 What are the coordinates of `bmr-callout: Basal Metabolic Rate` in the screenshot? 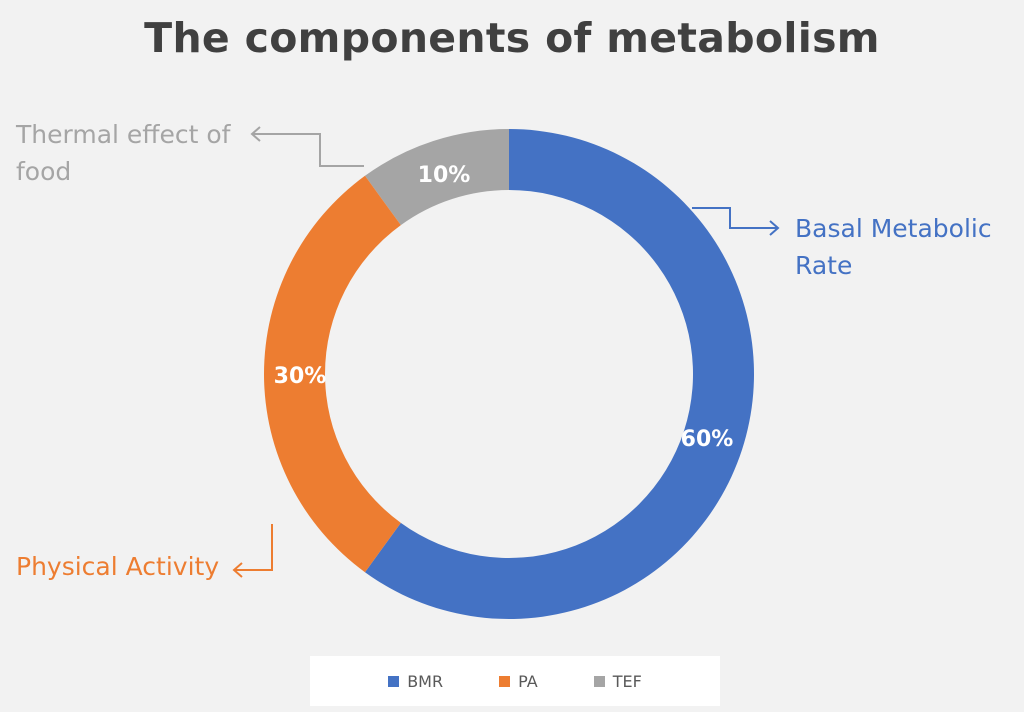 It's located at (893, 247).